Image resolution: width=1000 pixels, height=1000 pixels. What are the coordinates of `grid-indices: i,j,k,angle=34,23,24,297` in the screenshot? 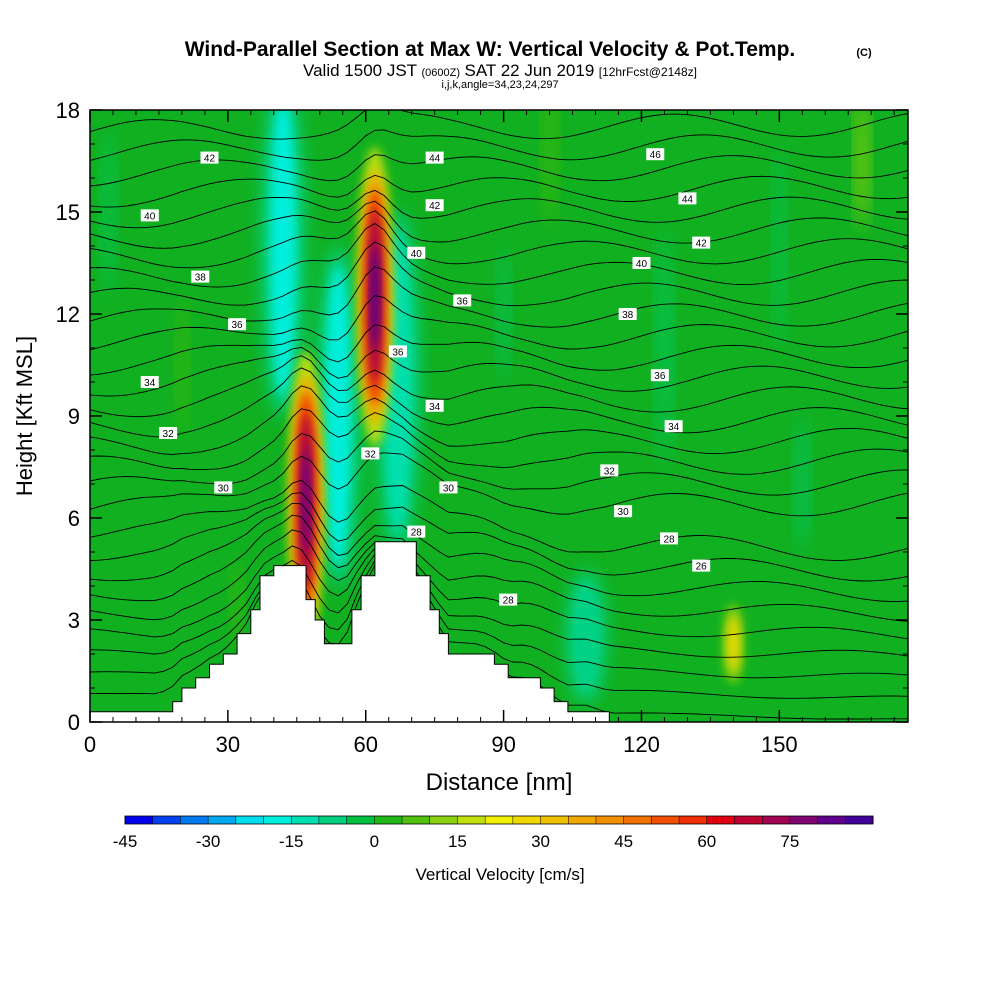 It's located at (499, 85).